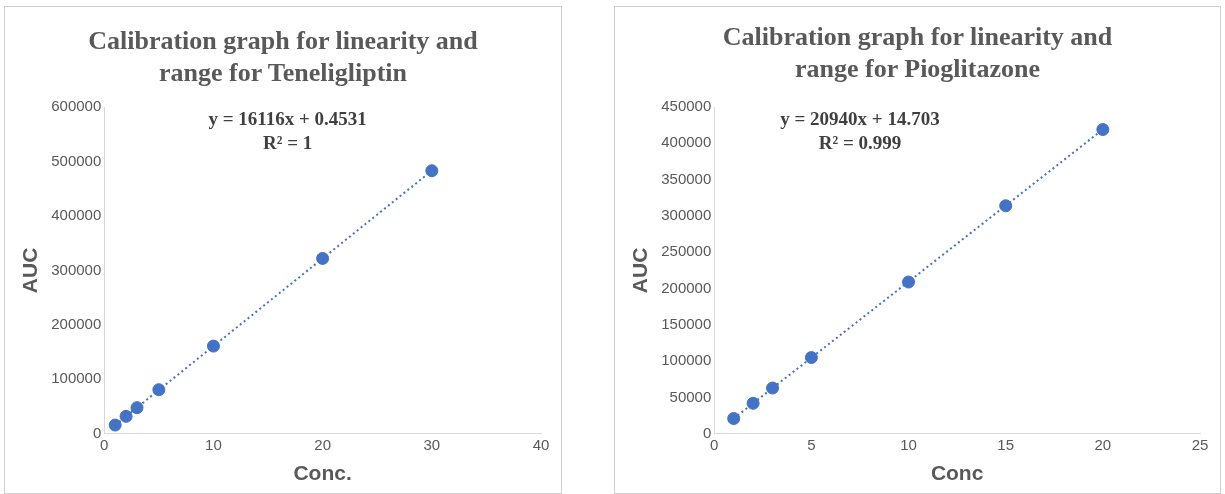 The width and height of the screenshot is (1225, 494). What do you see at coordinates (860, 143) in the screenshot?
I see `annotation: R² = 0.999` at bounding box center [860, 143].